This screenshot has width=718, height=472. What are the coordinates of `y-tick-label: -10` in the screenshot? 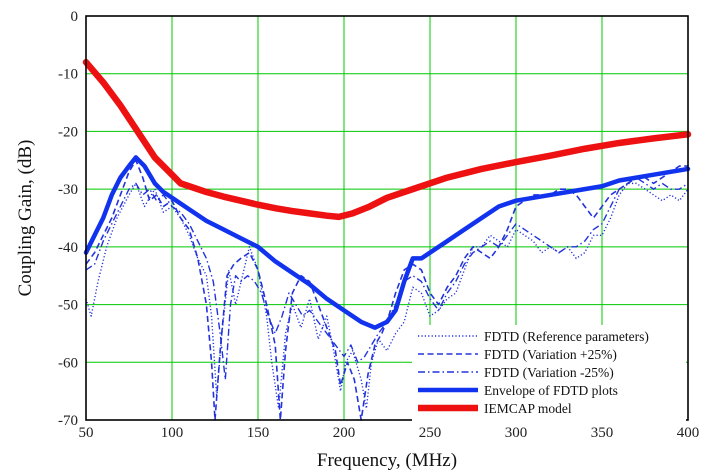 It's located at (68, 75).